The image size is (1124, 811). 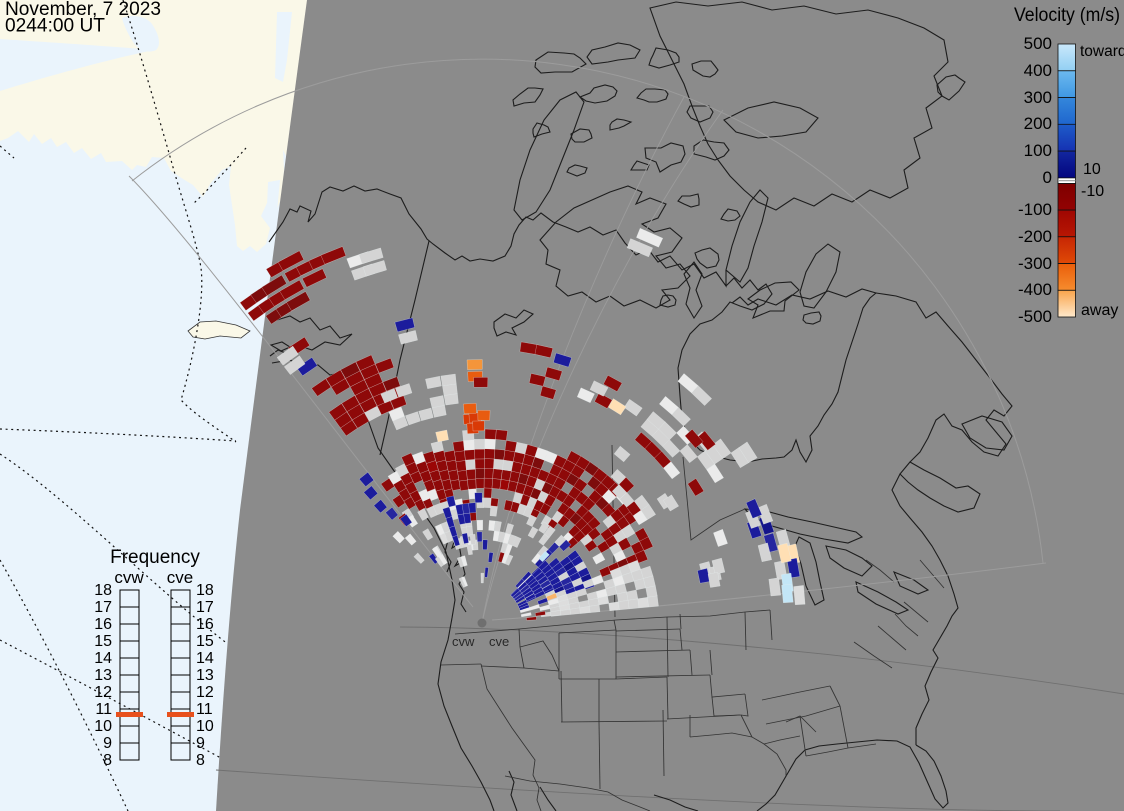 I want to click on svg-text: toward, so click(x=1102, y=51).